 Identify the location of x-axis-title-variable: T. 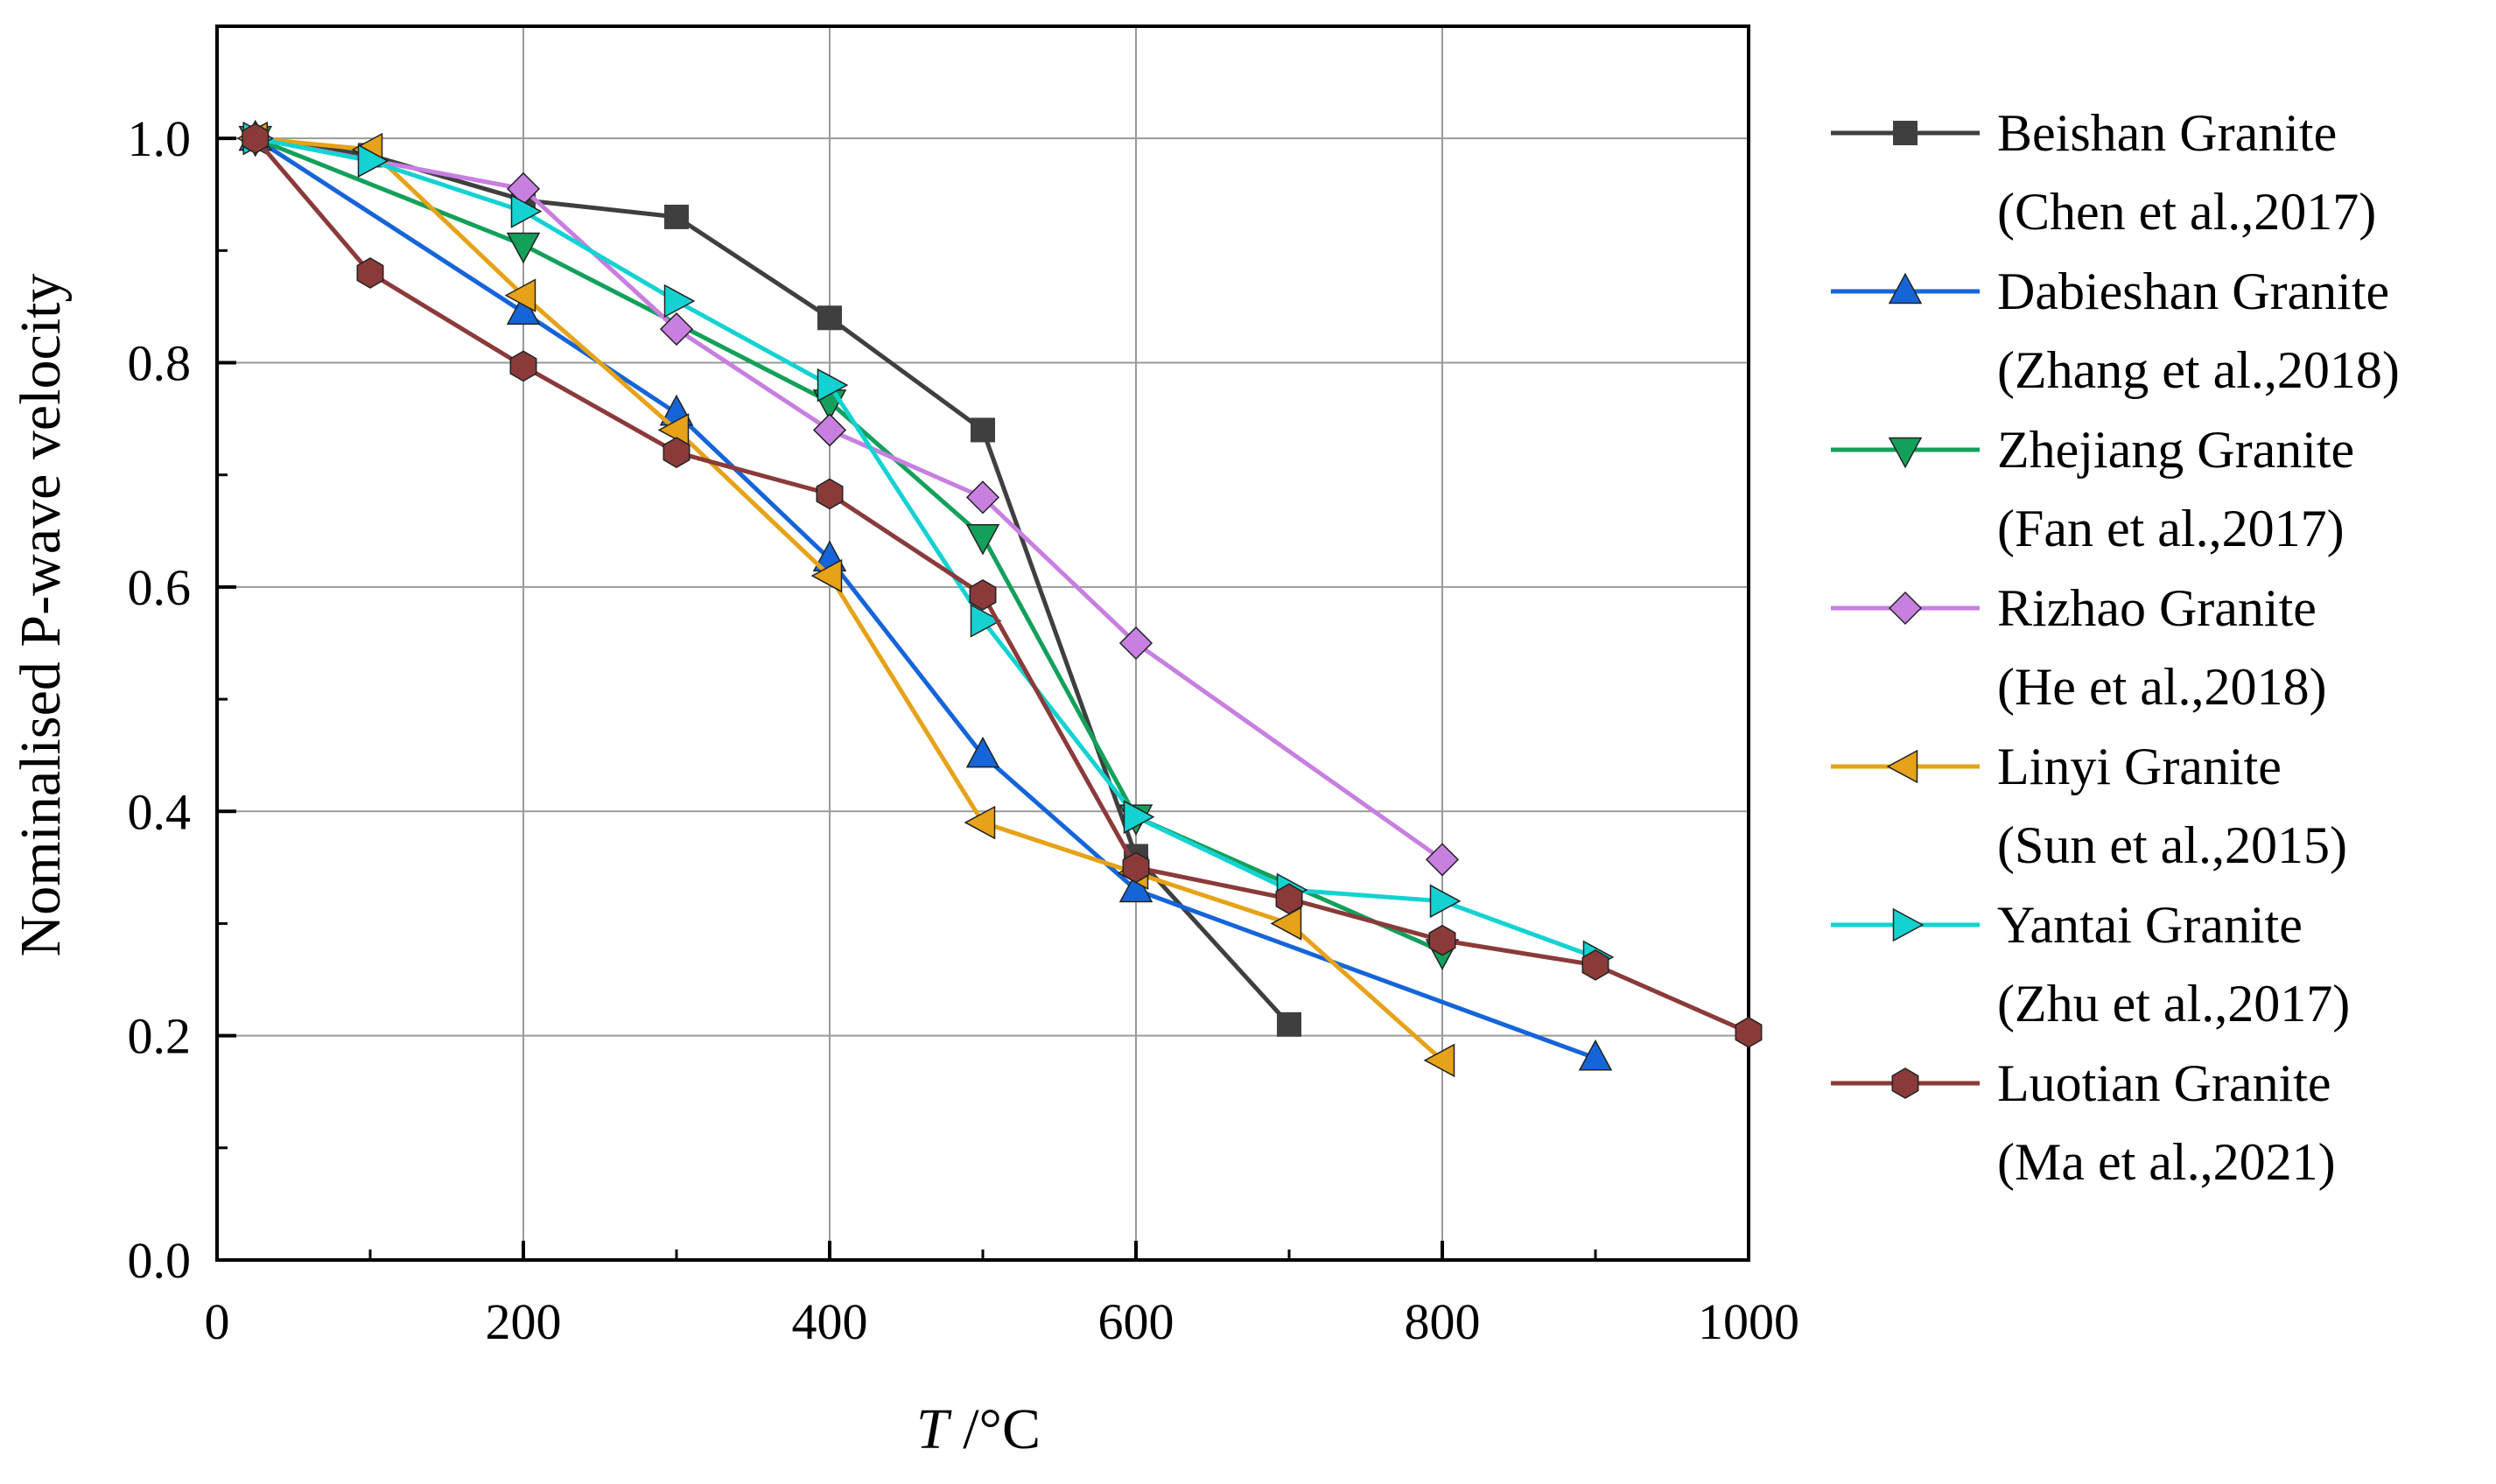
(934, 1429).